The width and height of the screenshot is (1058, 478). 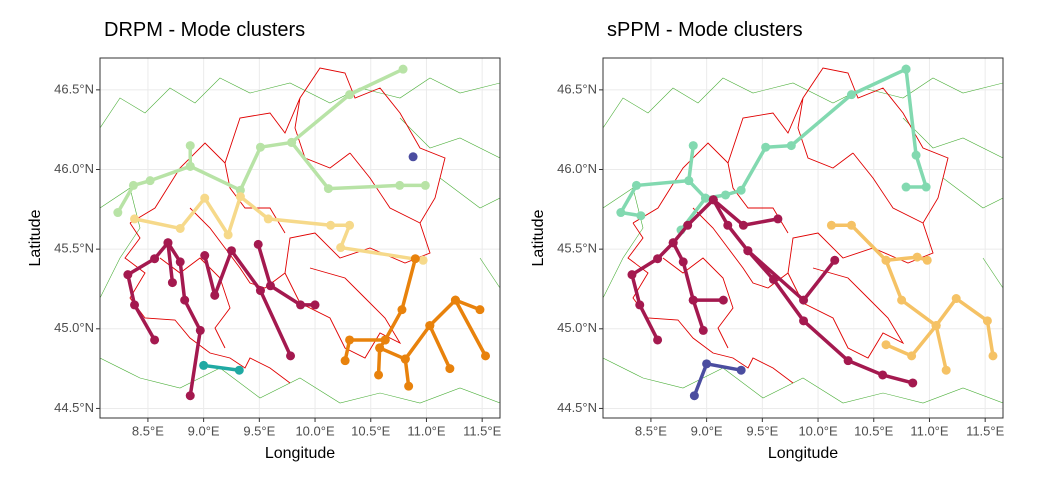 What do you see at coordinates (762, 430) in the screenshot?
I see `x-tick-label: 9.5°E` at bounding box center [762, 430].